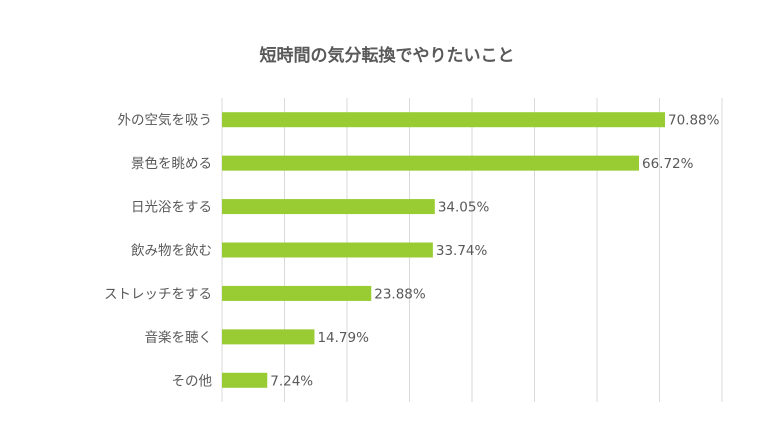 The width and height of the screenshot is (774, 446). Describe the element at coordinates (462, 251) in the screenshot. I see `data-label-3: 33.74%` at that location.